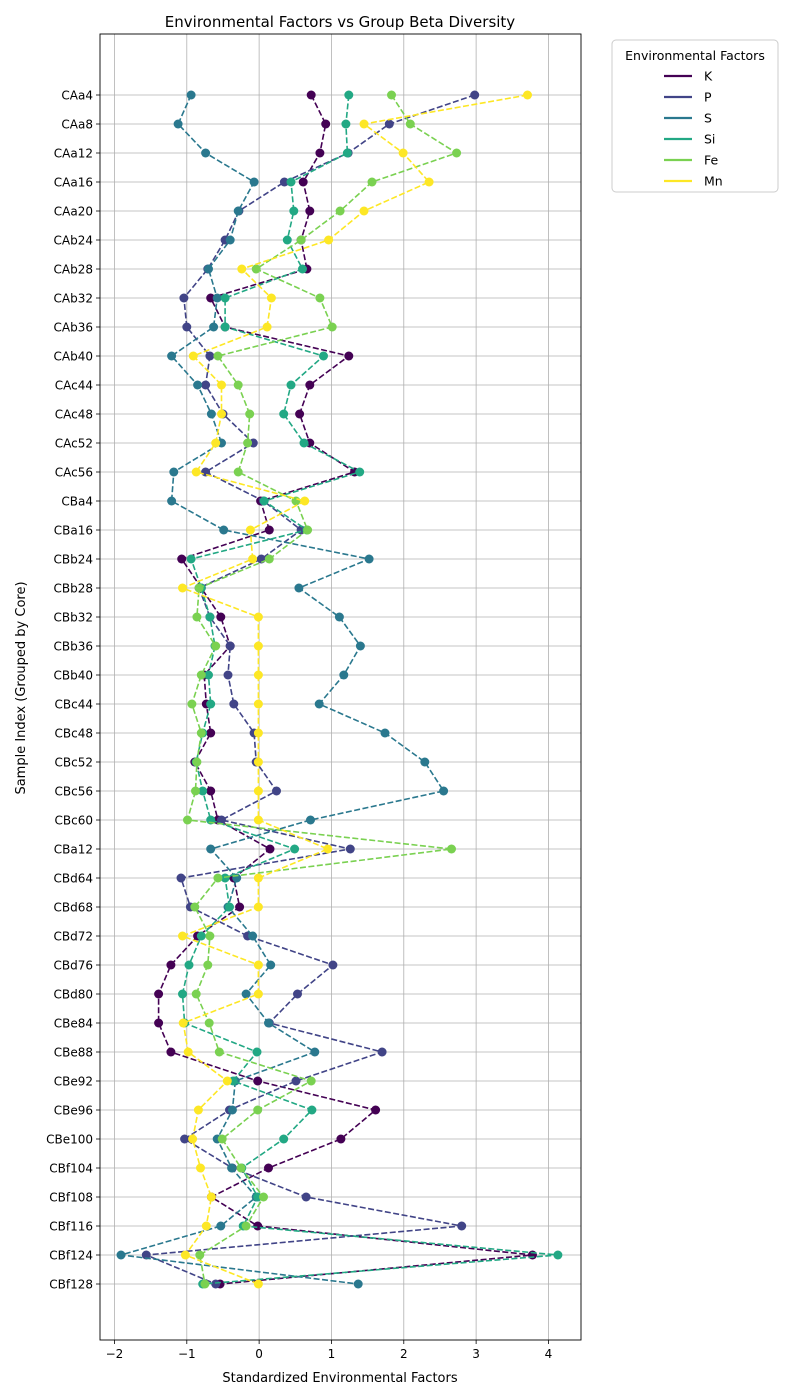 The width and height of the screenshot is (800, 1400). Describe the element at coordinates (73, 1082) in the screenshot. I see `y-tick-label: CBe92` at that location.